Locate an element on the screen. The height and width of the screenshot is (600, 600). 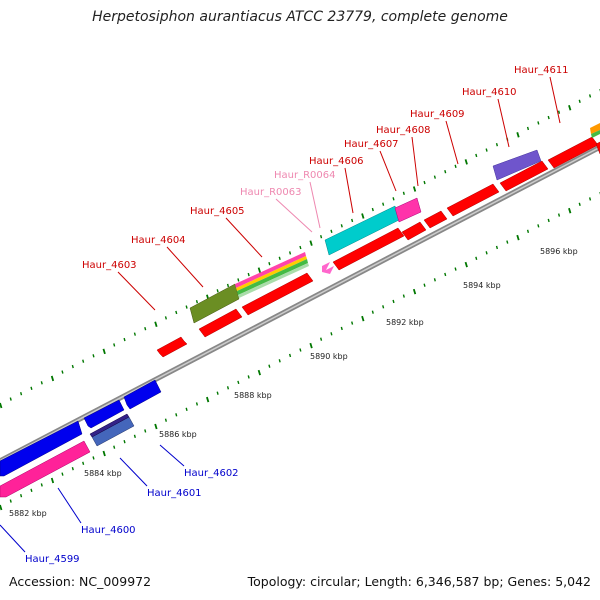
gene-label: Haur_4604 is located at coordinates (158, 240).